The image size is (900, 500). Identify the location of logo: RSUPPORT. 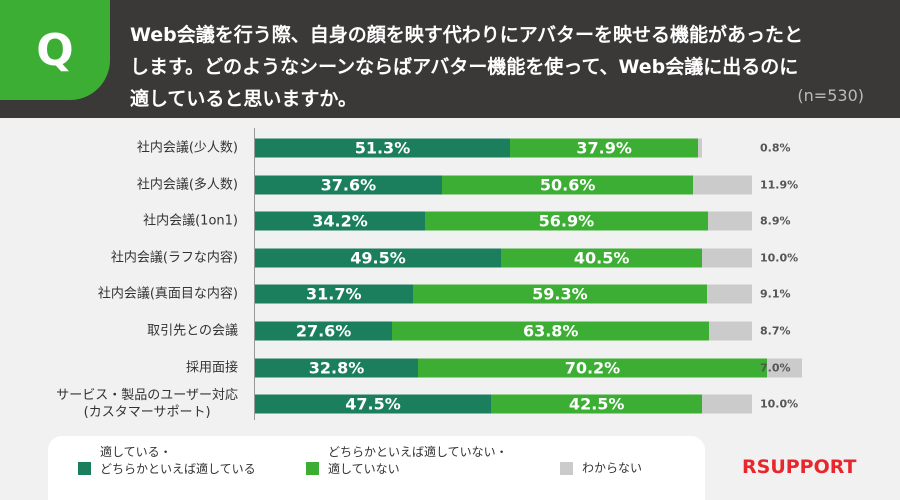
(799, 467).